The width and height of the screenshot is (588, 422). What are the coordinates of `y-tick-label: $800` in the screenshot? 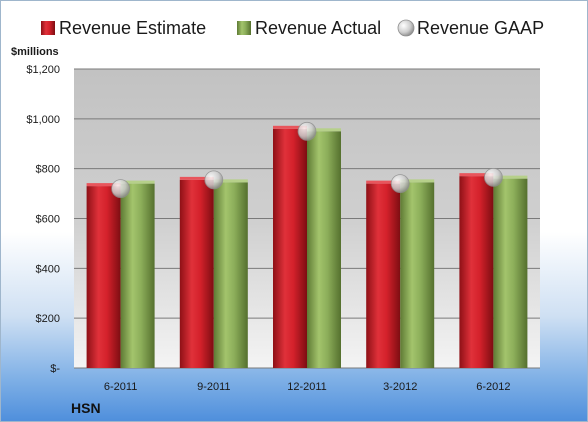 It's located at (48, 170).